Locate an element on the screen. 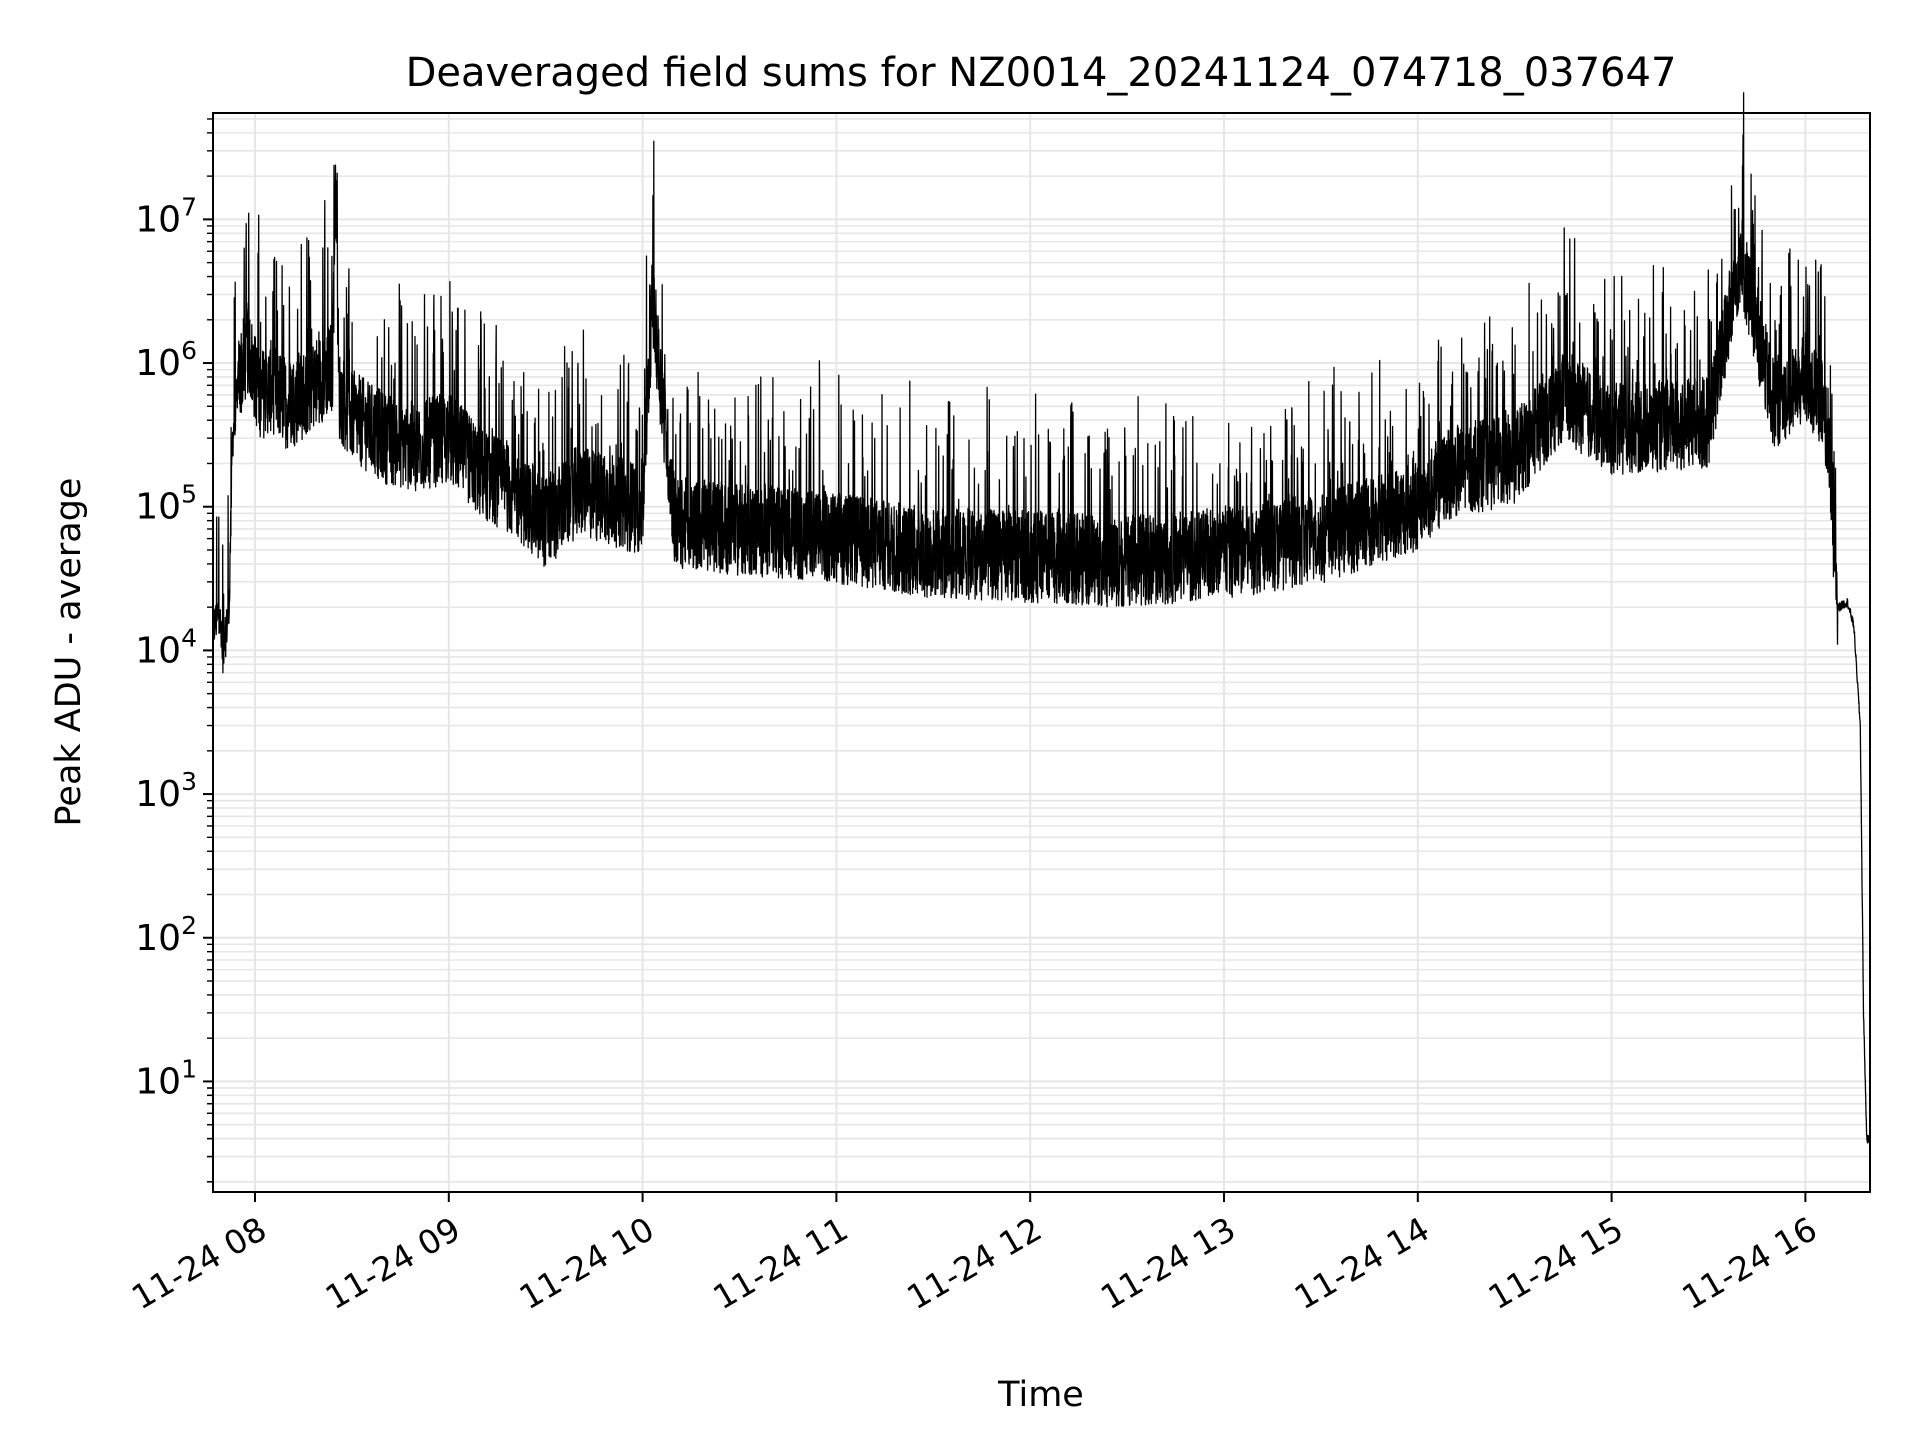  y-axis-label: Peak ADU - average is located at coordinates (69, 652).